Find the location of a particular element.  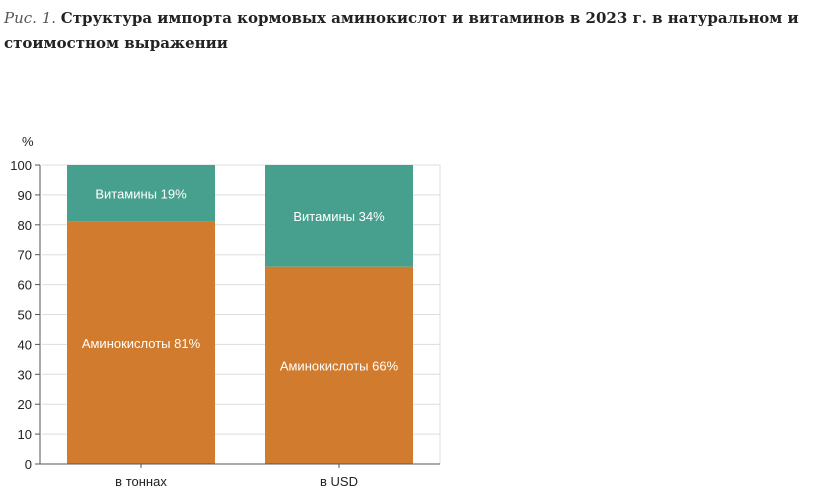

y-tick-label: 90 is located at coordinates (25, 195).